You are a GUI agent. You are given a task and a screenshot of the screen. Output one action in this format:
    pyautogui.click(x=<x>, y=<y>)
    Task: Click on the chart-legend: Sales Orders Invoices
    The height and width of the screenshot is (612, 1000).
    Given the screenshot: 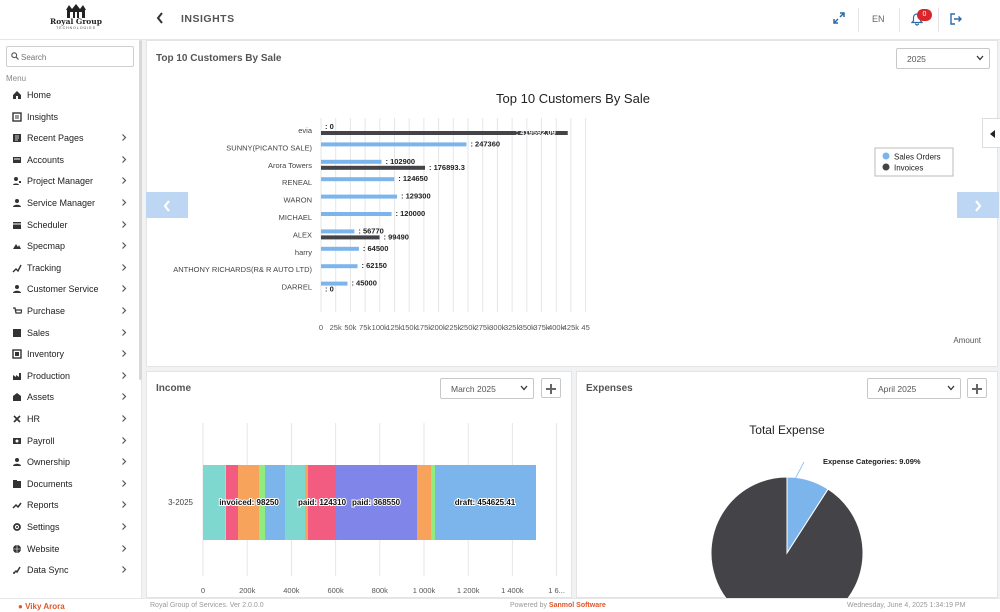 What is the action you would take?
    pyautogui.click(x=914, y=162)
    